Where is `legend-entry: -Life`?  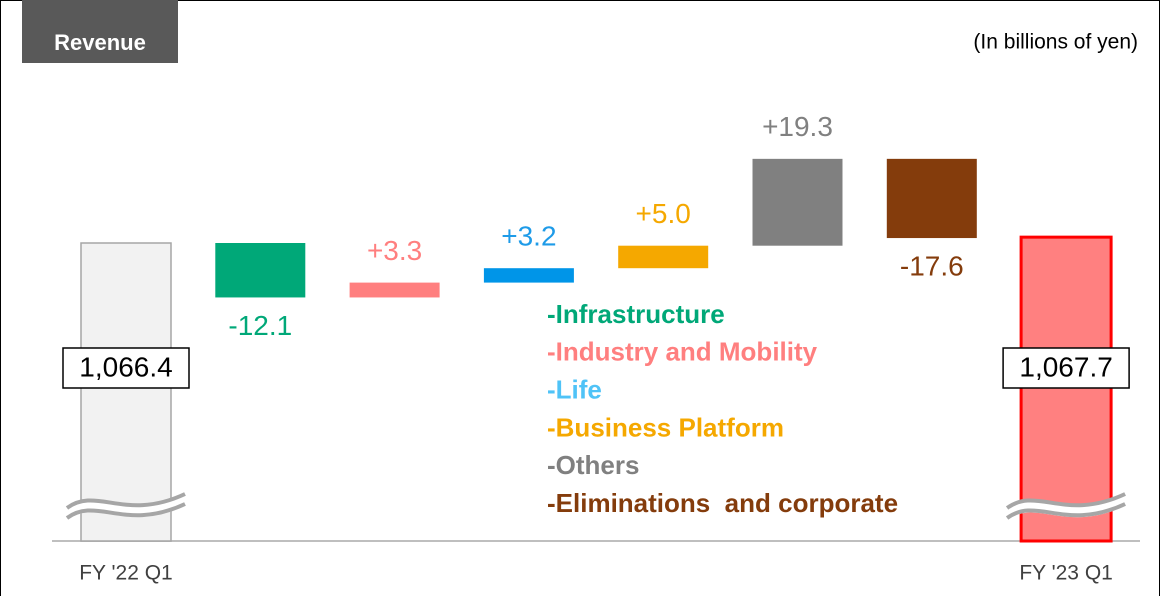
legend-entry: -Life is located at coordinates (574, 389).